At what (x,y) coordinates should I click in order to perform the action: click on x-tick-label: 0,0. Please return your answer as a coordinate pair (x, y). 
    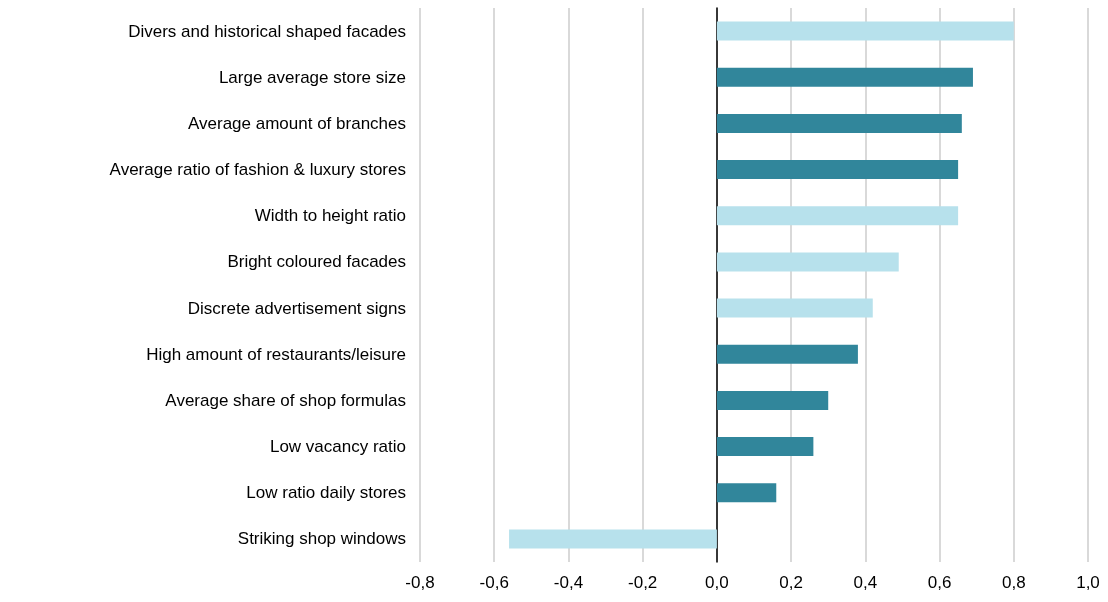
    Looking at the image, I should click on (717, 582).